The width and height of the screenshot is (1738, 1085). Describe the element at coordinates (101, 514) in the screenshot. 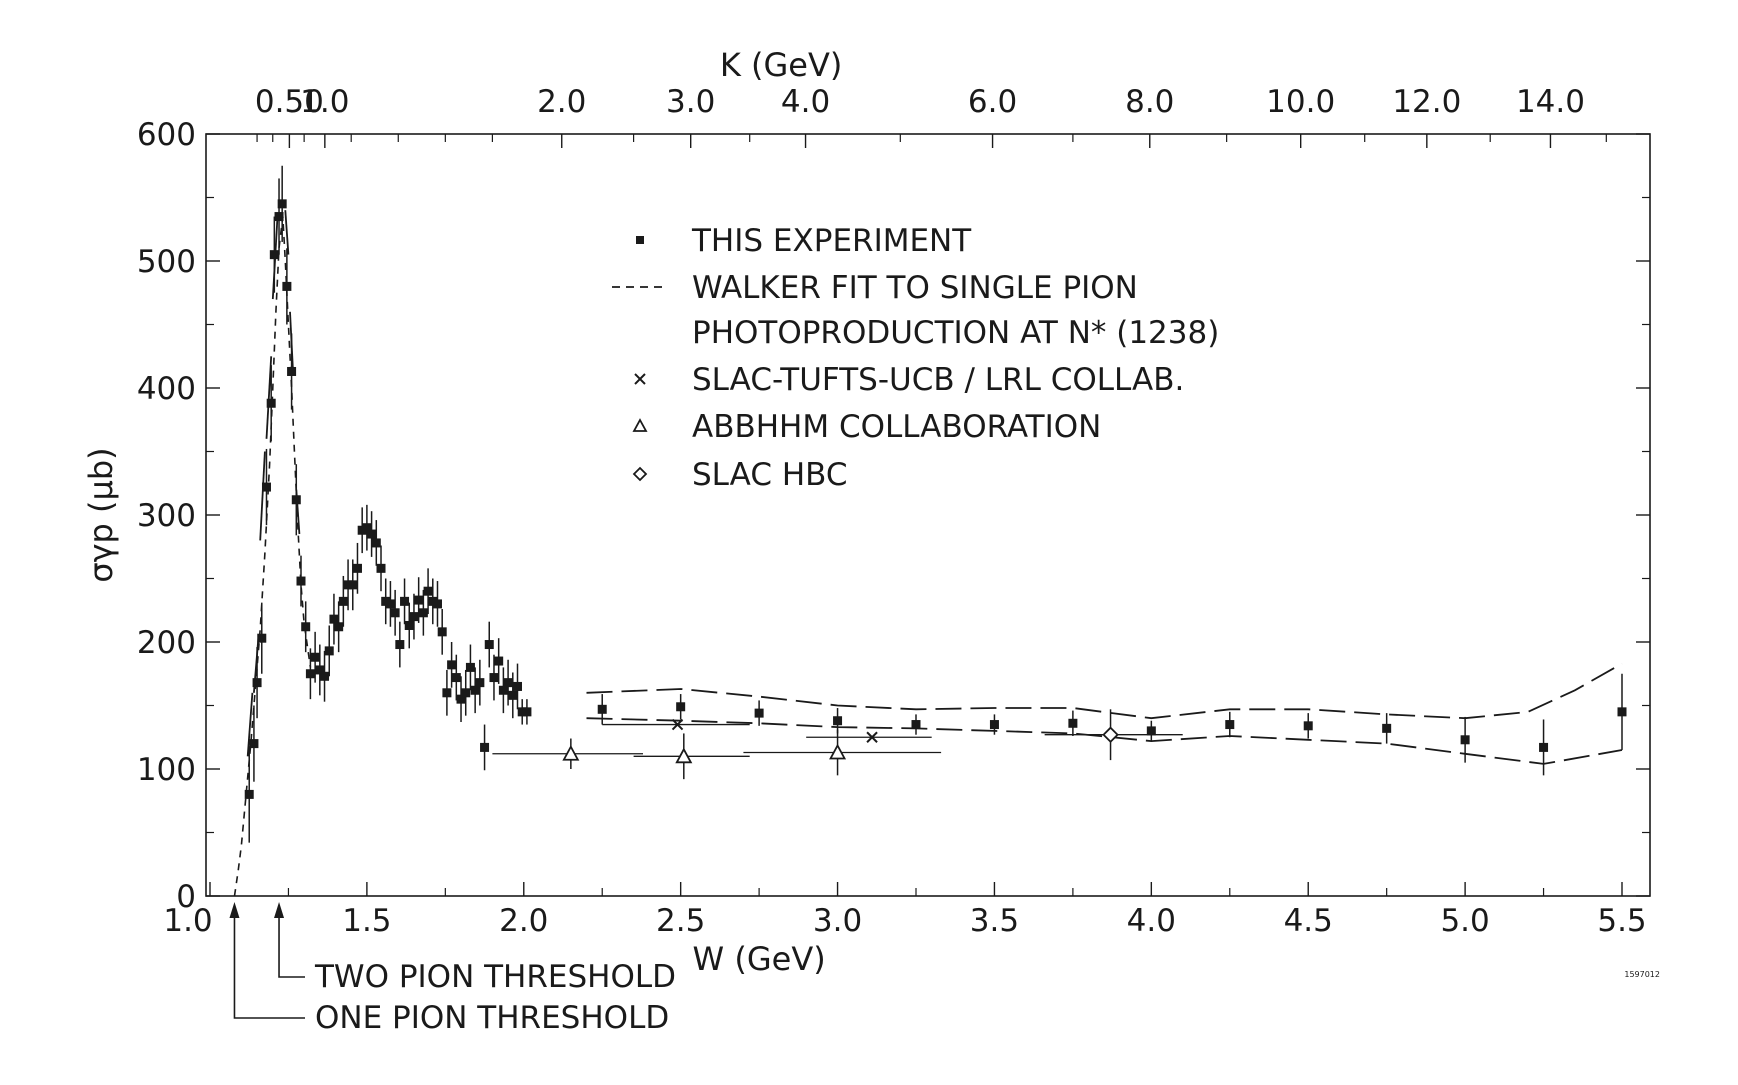

I see `y-axis-title: σγp (μb)` at that location.